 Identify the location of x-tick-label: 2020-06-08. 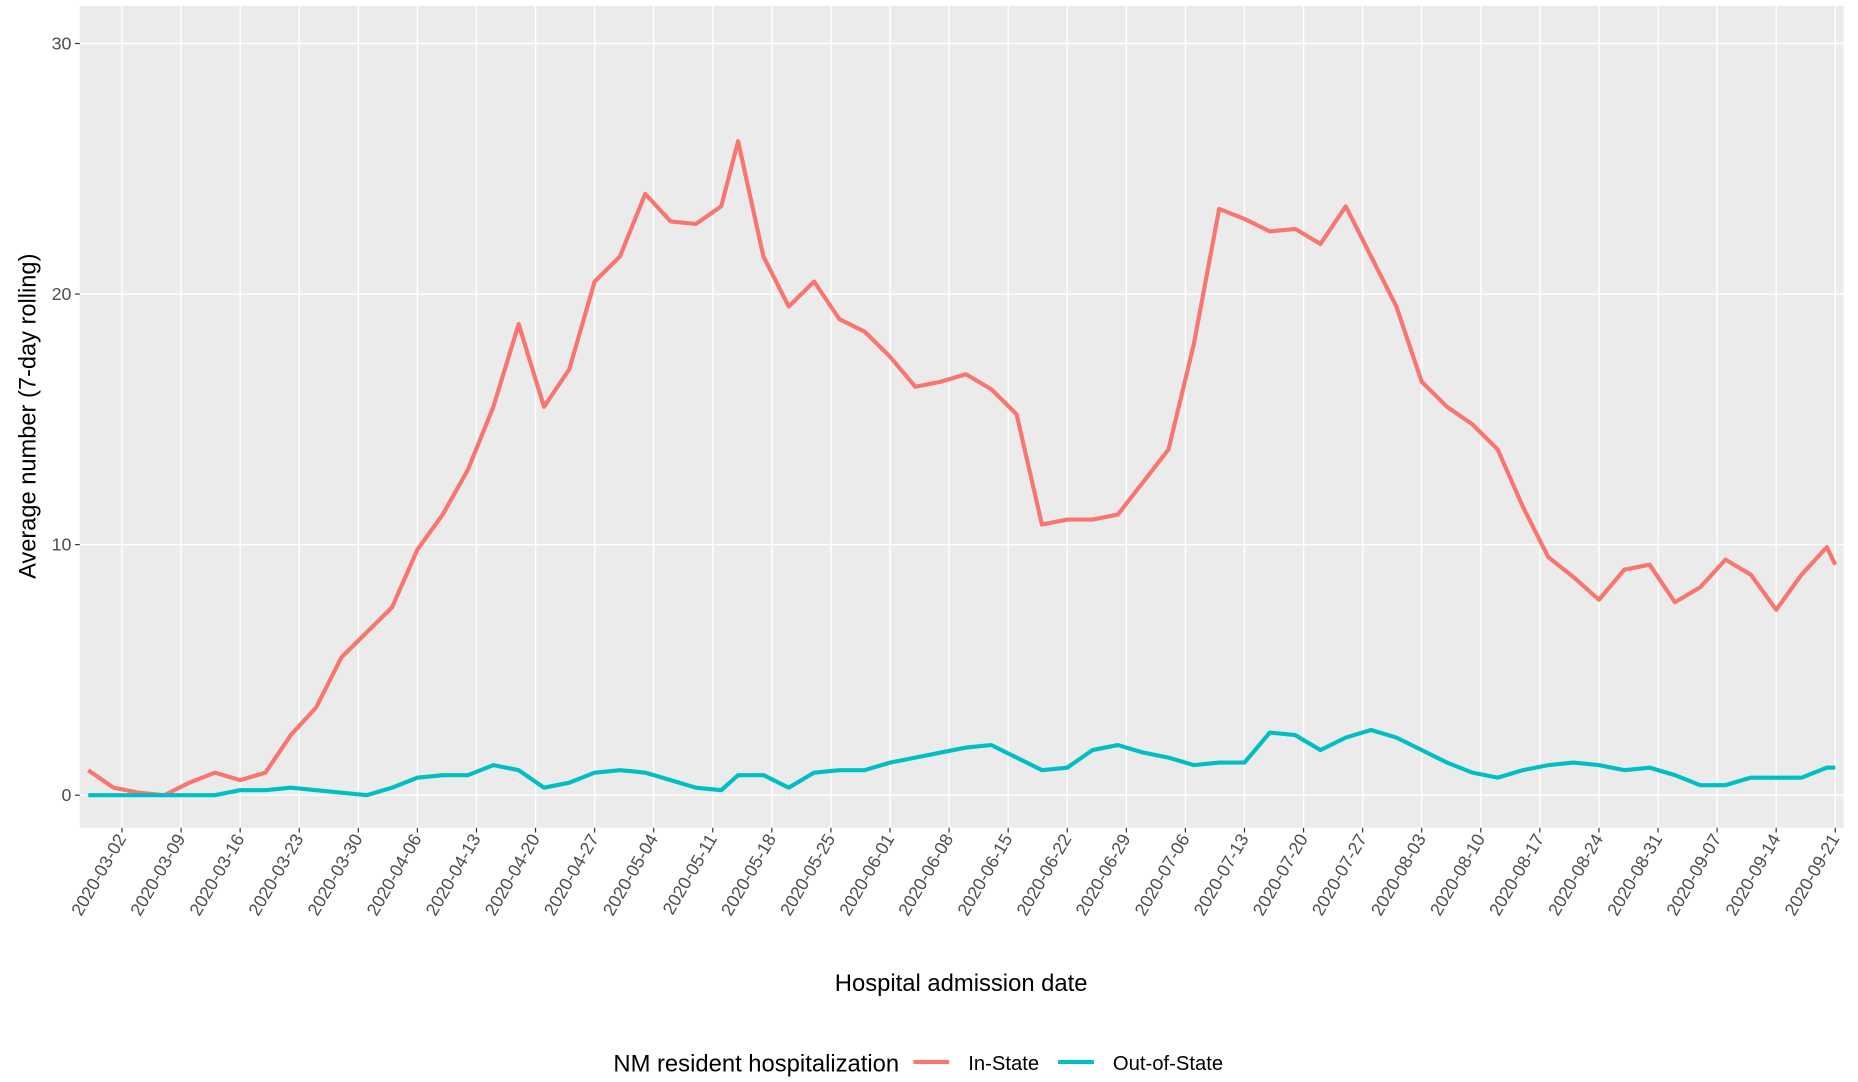
(925, 874).